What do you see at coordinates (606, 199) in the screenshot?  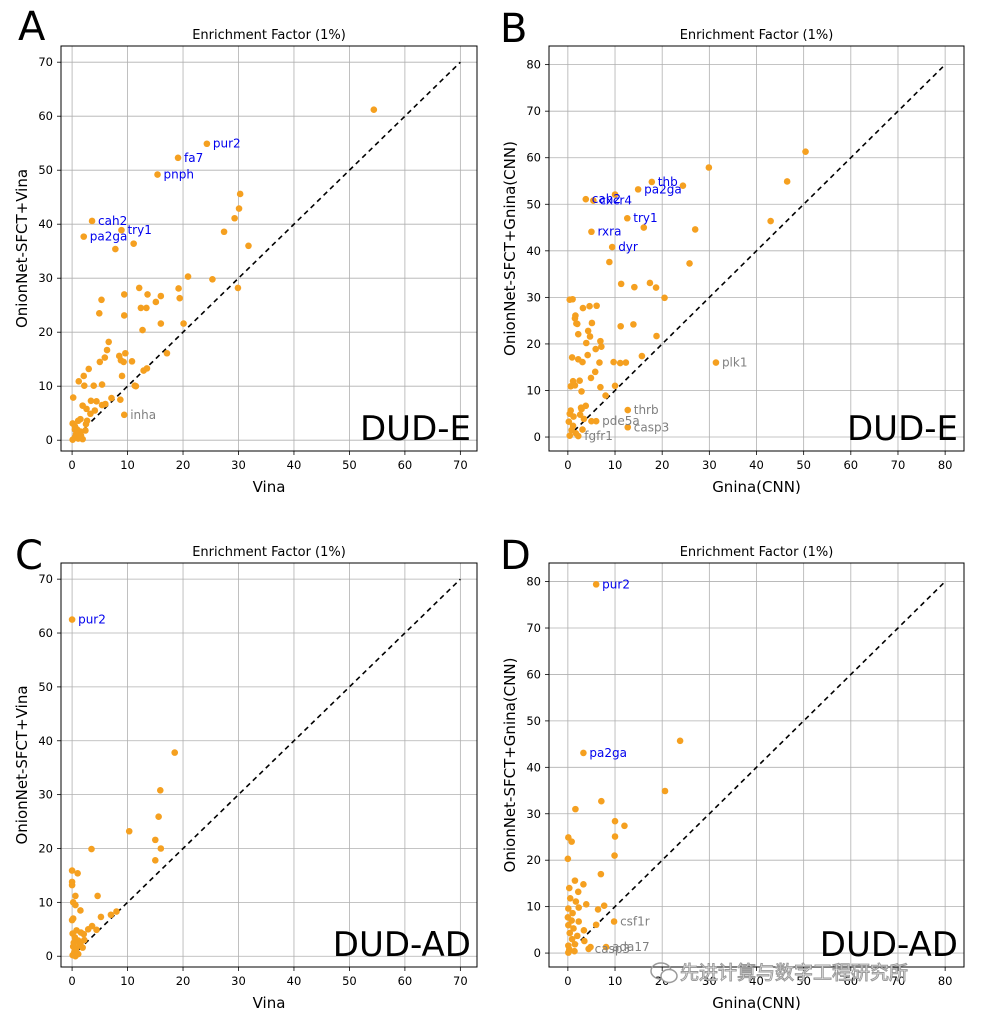 I see `point-label: cah2` at bounding box center [606, 199].